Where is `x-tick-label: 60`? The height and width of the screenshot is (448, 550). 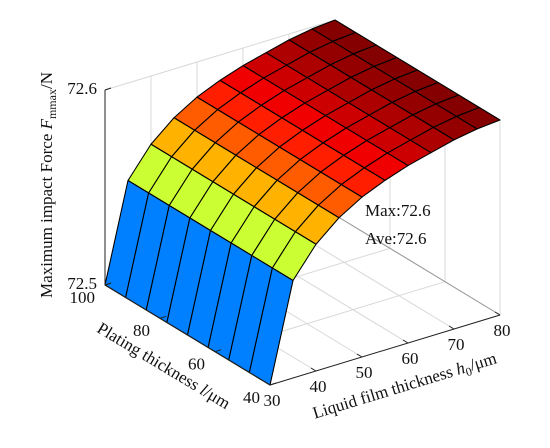 x-tick-label: 60 is located at coordinates (410, 358).